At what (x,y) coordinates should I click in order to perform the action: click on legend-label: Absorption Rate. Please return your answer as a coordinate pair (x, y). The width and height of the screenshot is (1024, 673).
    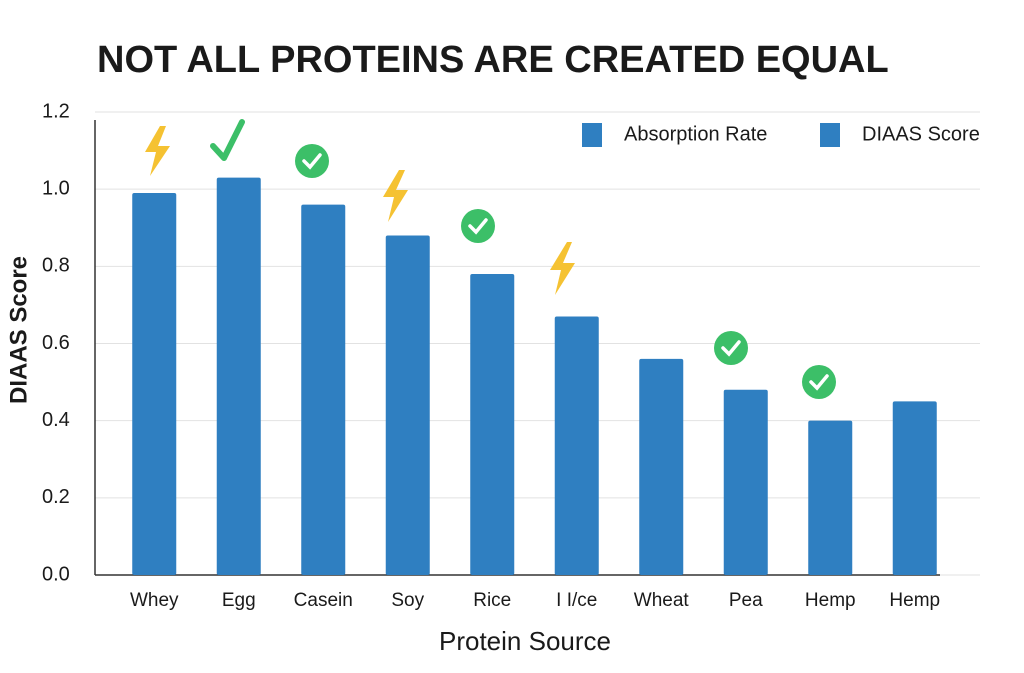
    Looking at the image, I should click on (695, 134).